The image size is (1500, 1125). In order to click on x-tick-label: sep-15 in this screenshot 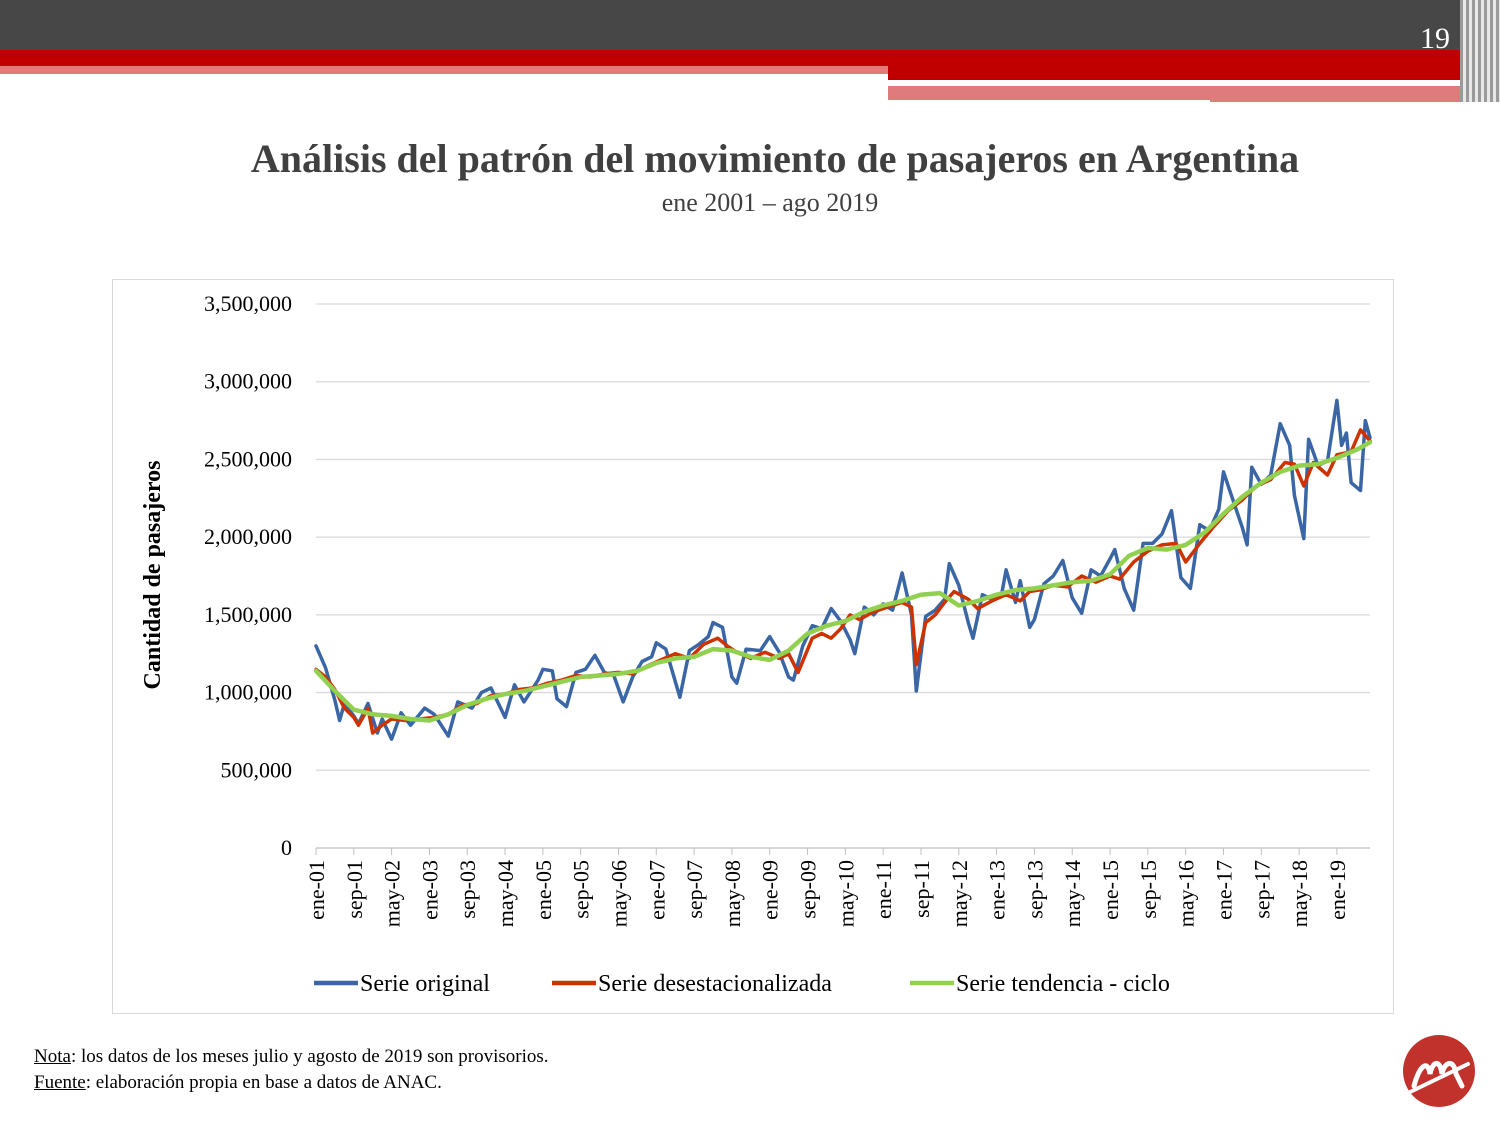, I will do `click(1148, 889)`.